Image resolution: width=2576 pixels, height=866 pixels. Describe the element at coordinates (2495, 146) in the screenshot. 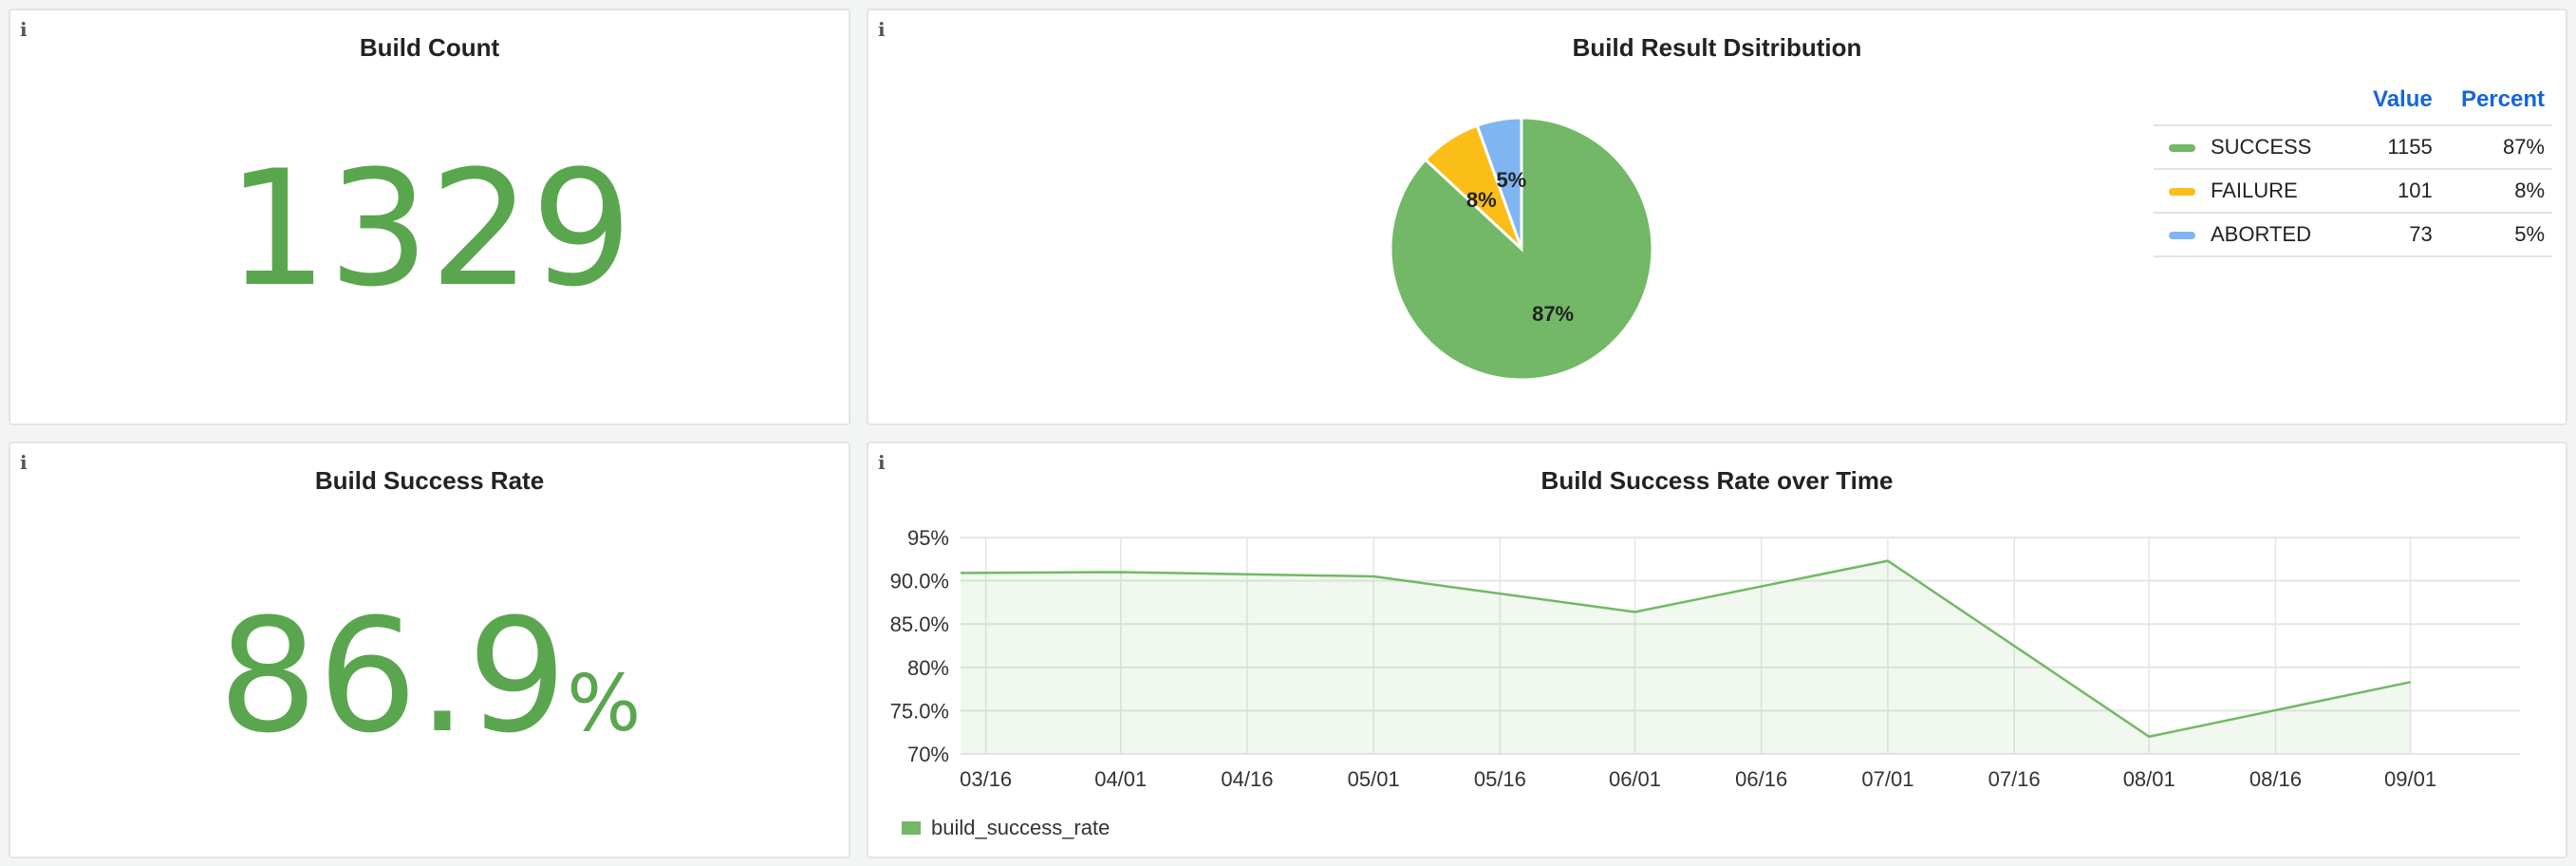

I see `legend-percent: 87%` at that location.